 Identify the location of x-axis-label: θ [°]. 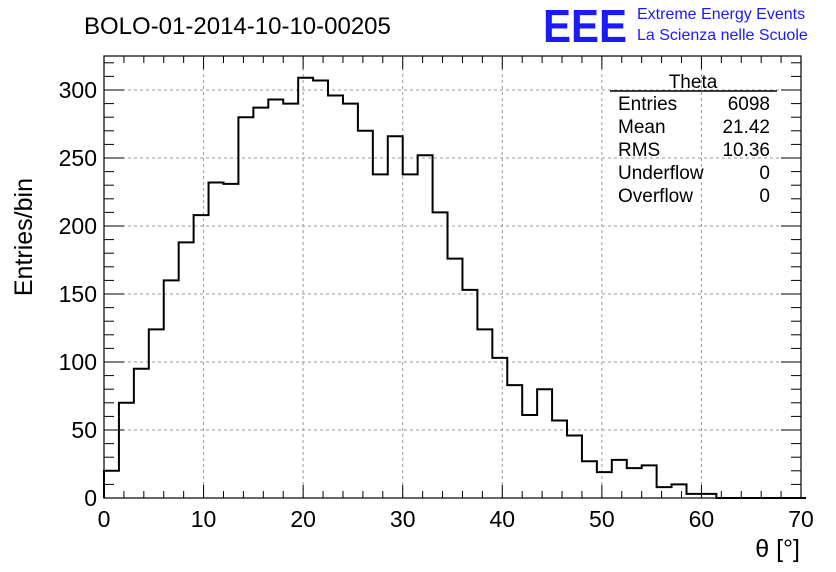
(777, 549).